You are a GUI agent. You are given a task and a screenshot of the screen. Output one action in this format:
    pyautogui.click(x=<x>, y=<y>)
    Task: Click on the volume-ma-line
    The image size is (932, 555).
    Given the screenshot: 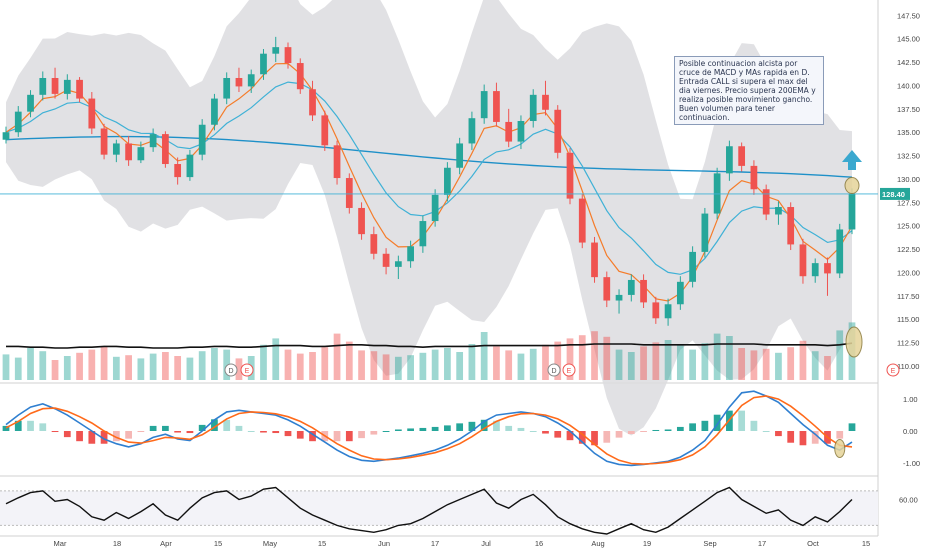 What is the action you would take?
    pyautogui.click(x=429, y=345)
    